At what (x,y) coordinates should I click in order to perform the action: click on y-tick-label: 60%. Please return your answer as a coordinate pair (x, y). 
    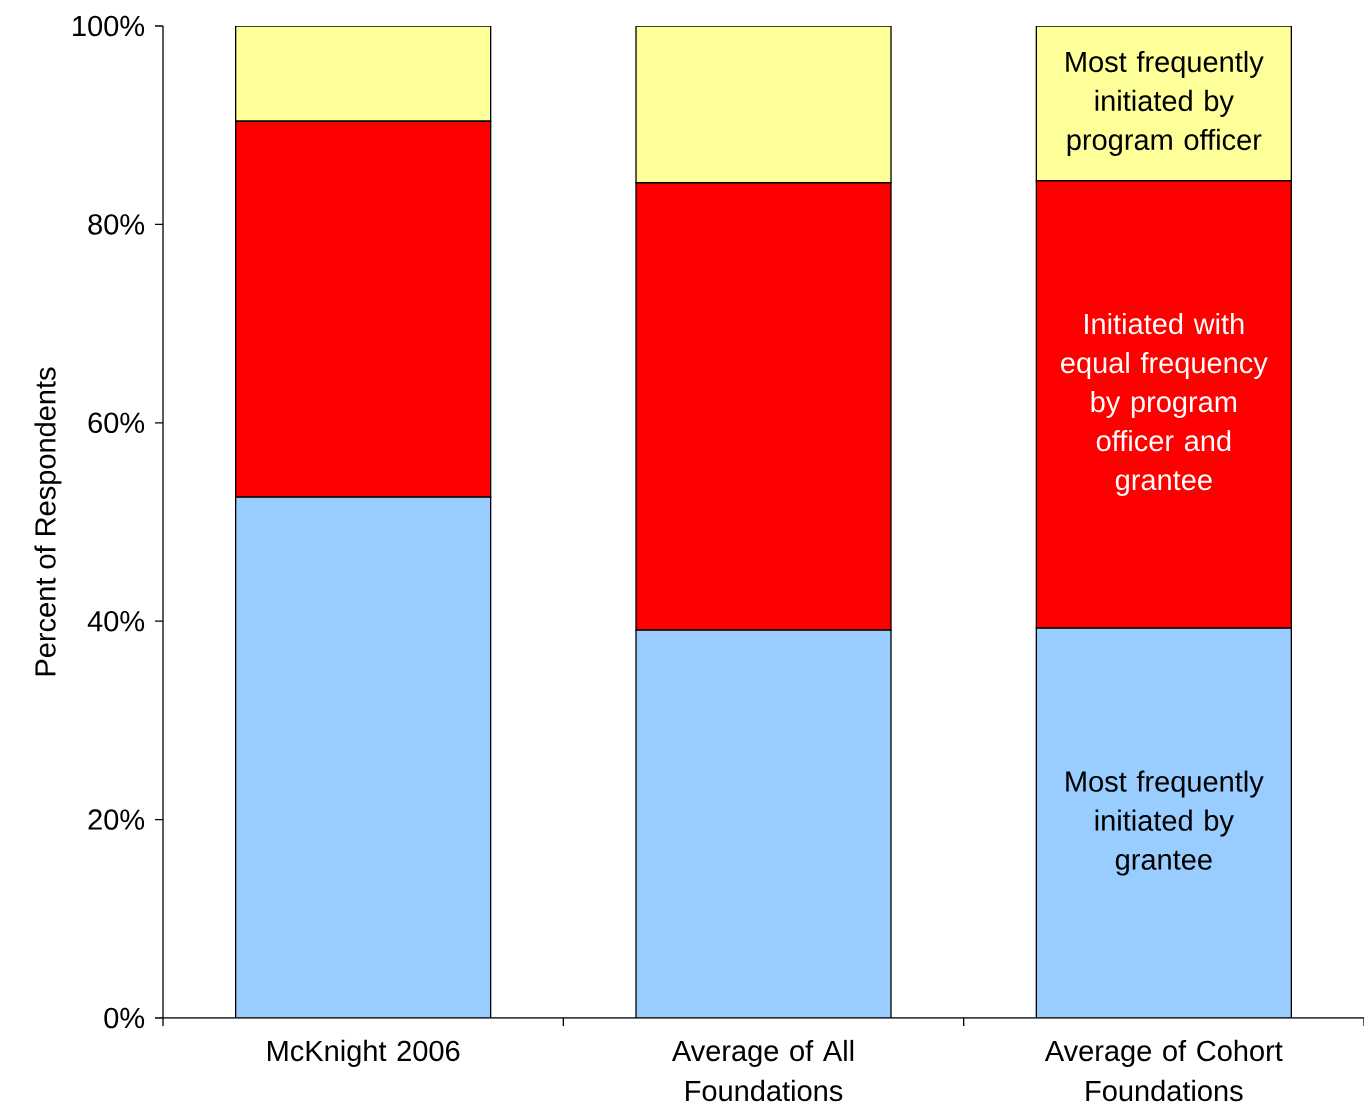
    Looking at the image, I should click on (116, 423).